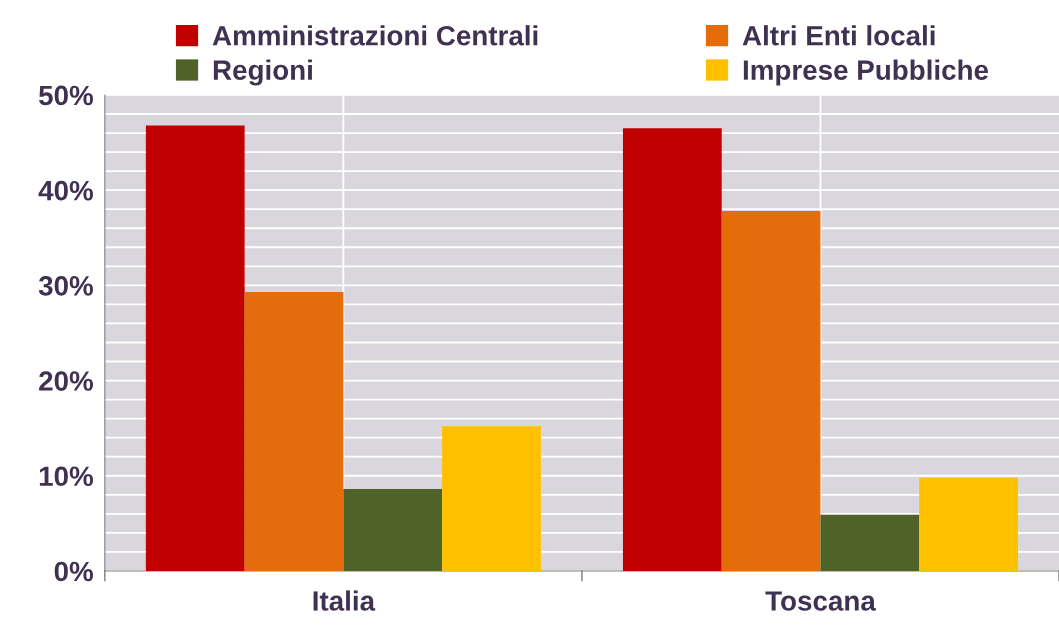  Describe the element at coordinates (65, 286) in the screenshot. I see `y-tick-label: 30%` at that location.